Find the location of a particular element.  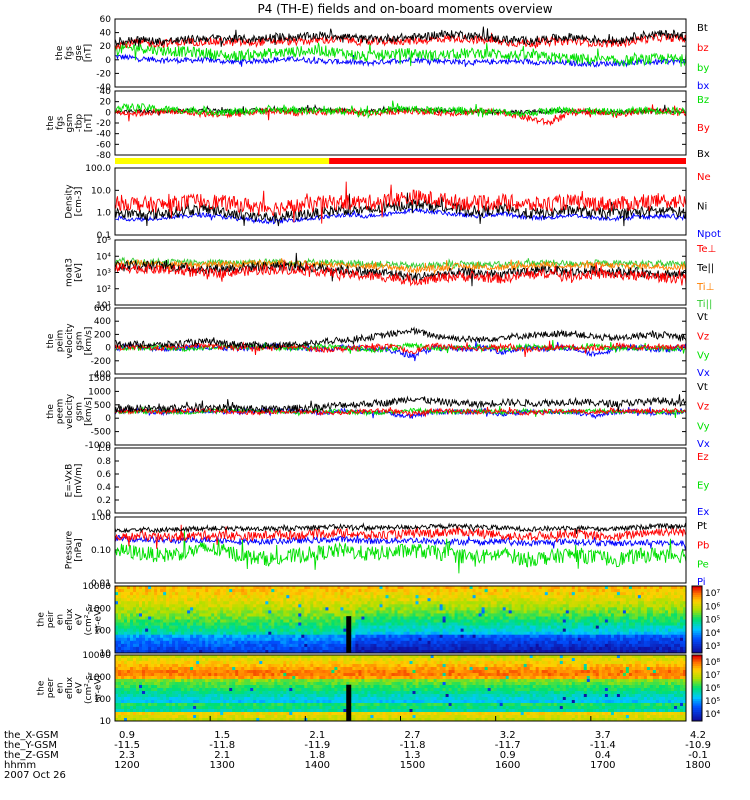

legend-efield-Ex: Ex is located at coordinates (703, 512).